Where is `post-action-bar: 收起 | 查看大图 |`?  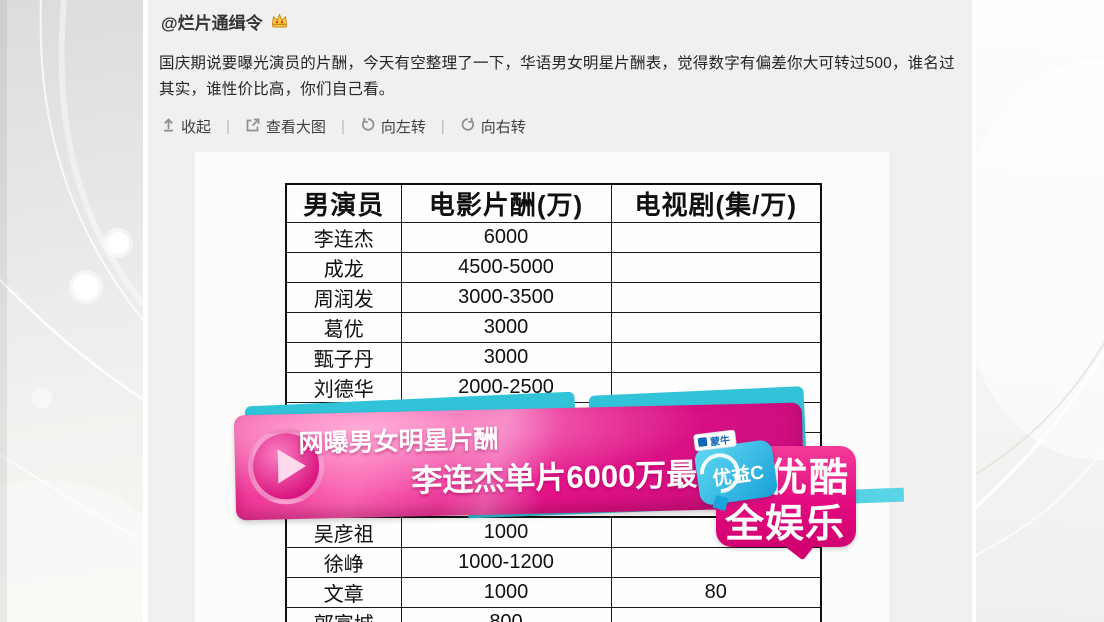
post-action-bar: 收起 | 查看大图 | is located at coordinates (343, 126).